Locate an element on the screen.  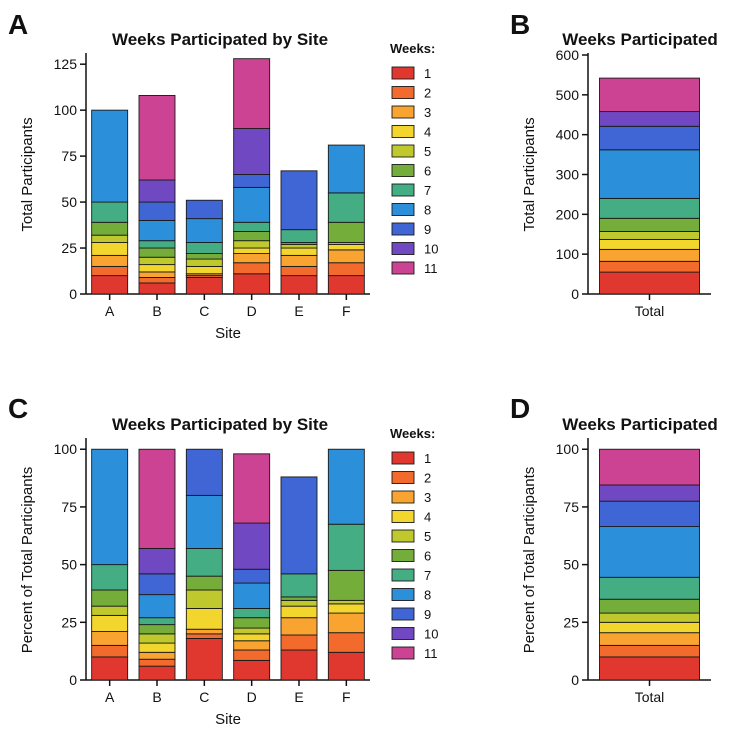
legend-label: 5 is located at coordinates (427, 151).